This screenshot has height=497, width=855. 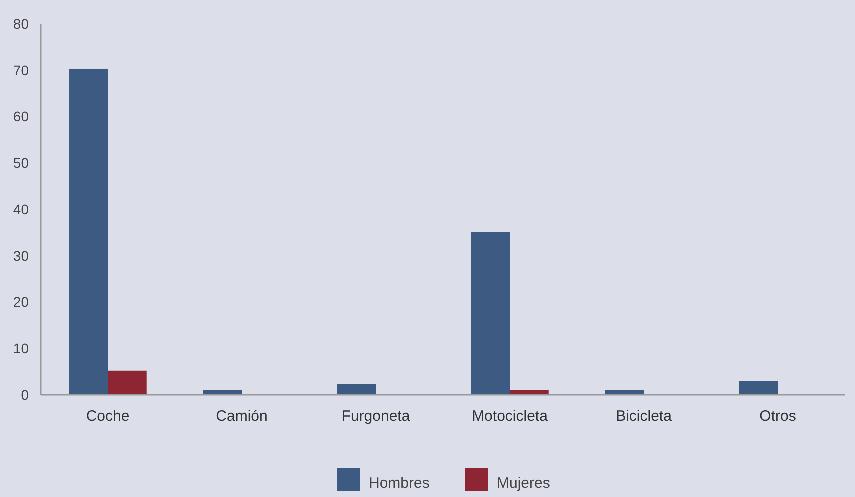 I want to click on x-tick-label: Otros, so click(x=778, y=416).